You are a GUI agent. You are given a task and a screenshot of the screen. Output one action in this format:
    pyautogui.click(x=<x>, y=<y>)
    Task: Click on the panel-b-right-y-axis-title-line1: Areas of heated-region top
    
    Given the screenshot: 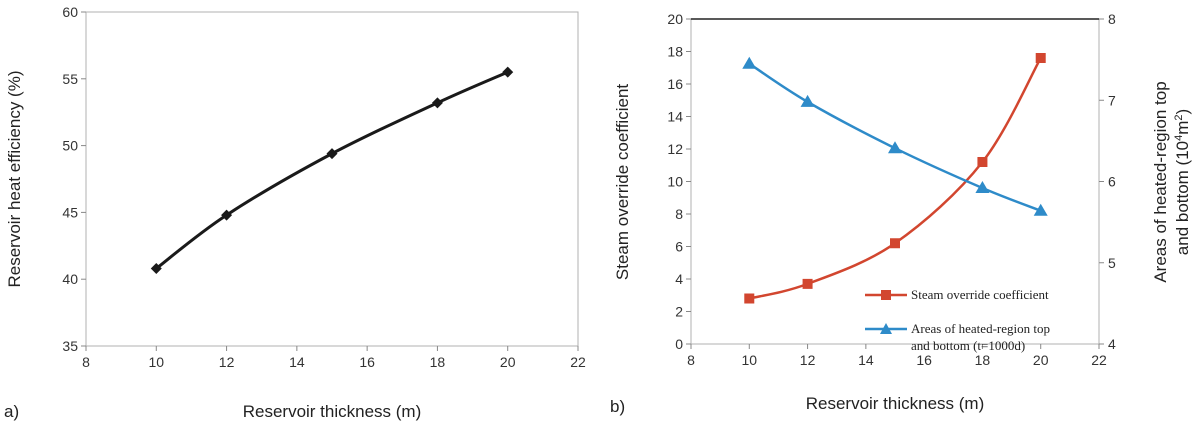 What is the action you would take?
    pyautogui.click(x=1160, y=181)
    